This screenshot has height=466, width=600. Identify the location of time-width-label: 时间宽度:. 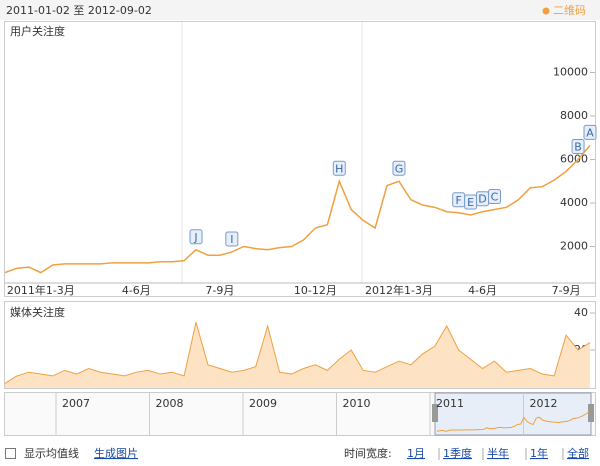
(368, 453).